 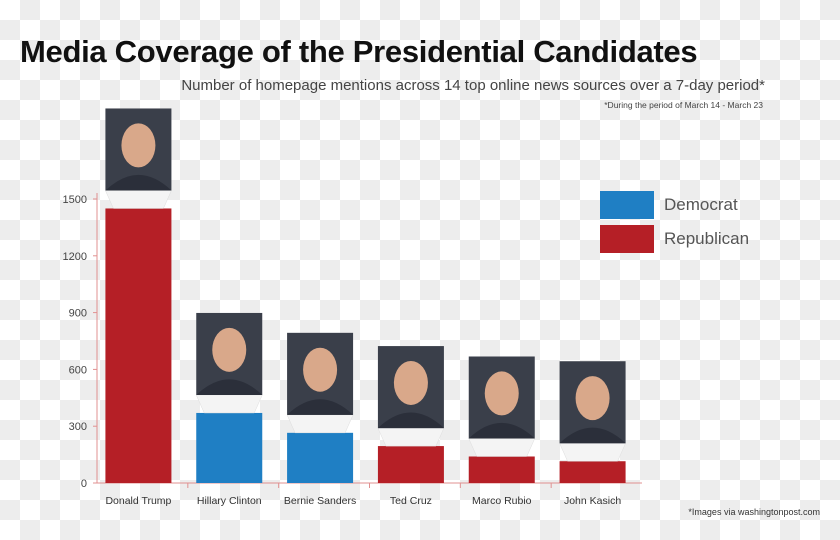 I want to click on x-tick-label: John Kasich, so click(x=592, y=501).